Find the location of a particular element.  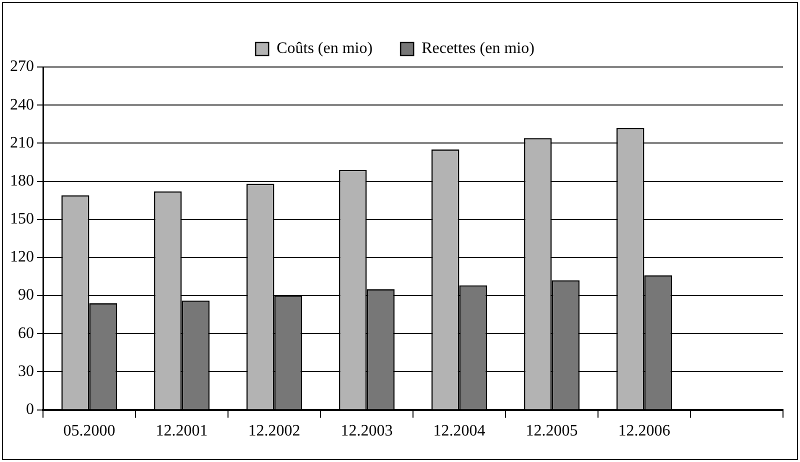

y-tick-label: 30 is located at coordinates (26, 371).